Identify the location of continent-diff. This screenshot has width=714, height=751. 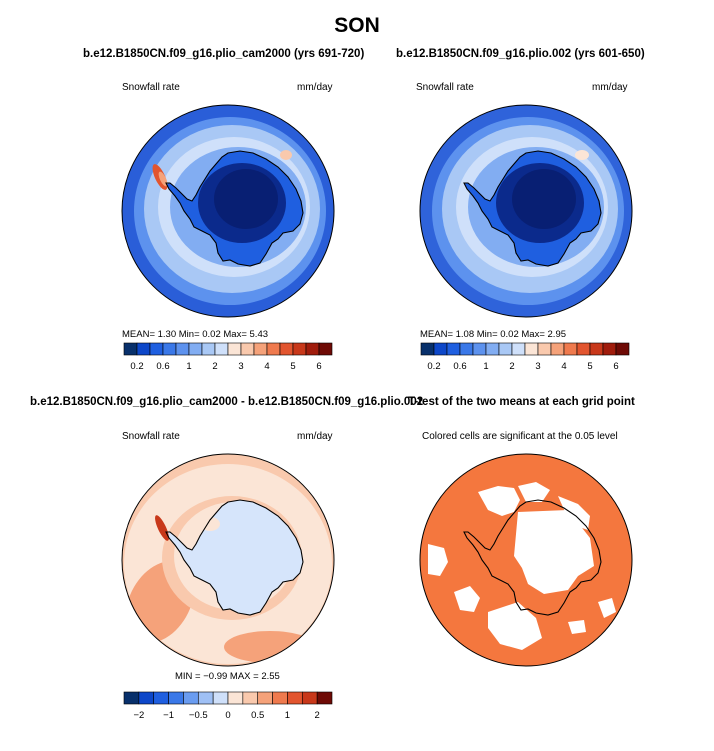
(234, 557).